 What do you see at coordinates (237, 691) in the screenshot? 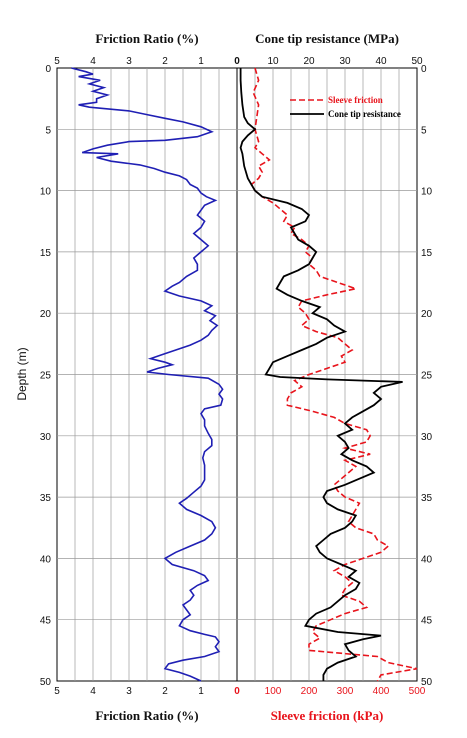
I see `sleeve-friction-bottom-tick: 0` at bounding box center [237, 691].